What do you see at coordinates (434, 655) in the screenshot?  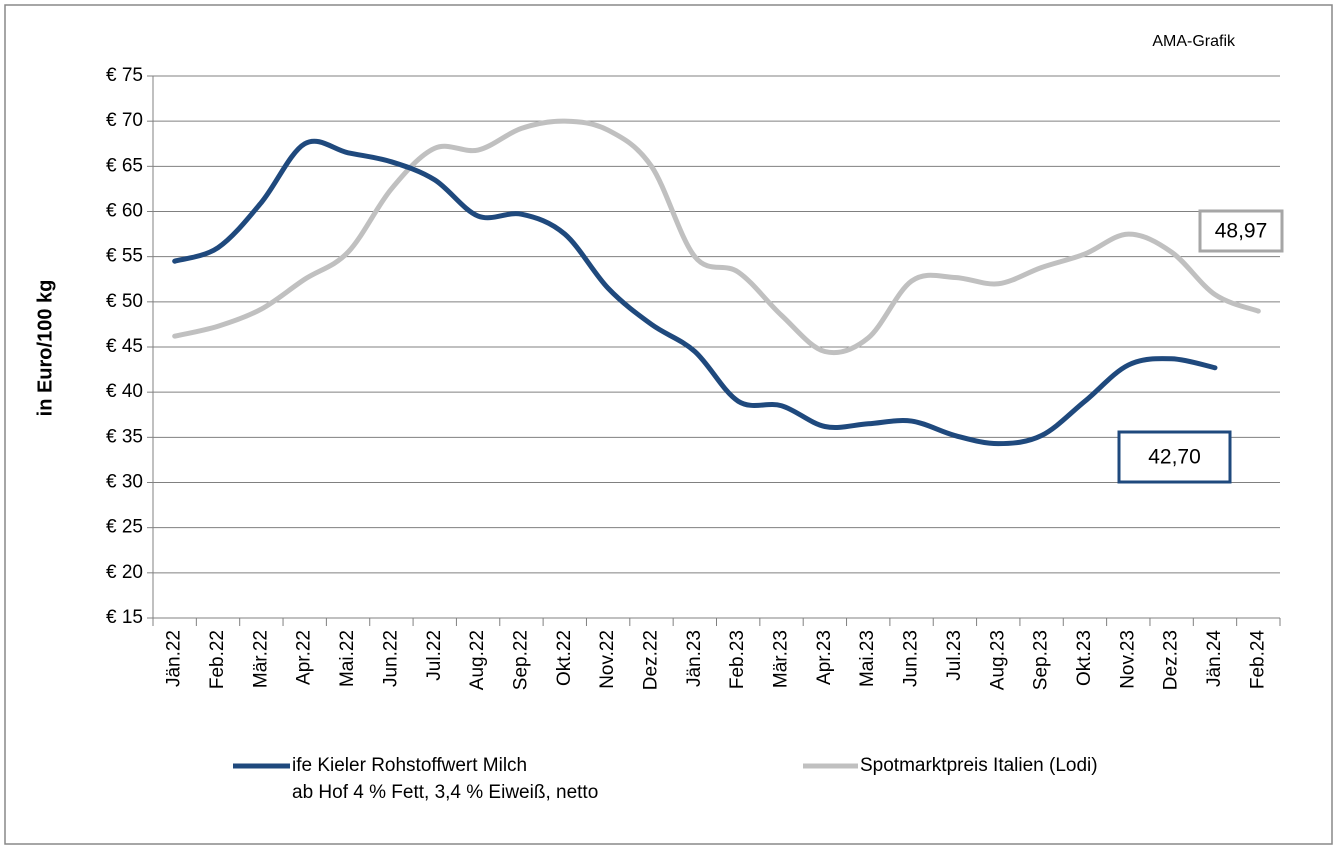 I see `x-tick-label: Jul.22` at bounding box center [434, 655].